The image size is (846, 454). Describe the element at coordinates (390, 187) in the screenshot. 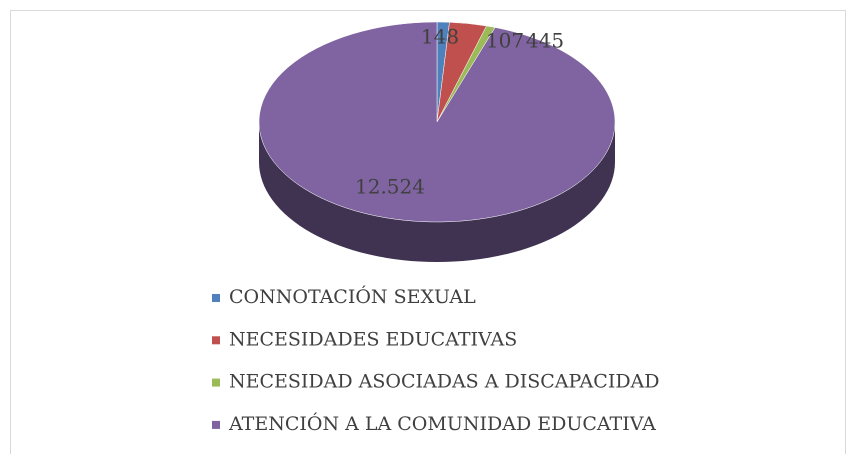

I see `data-label: 12.524` at that location.